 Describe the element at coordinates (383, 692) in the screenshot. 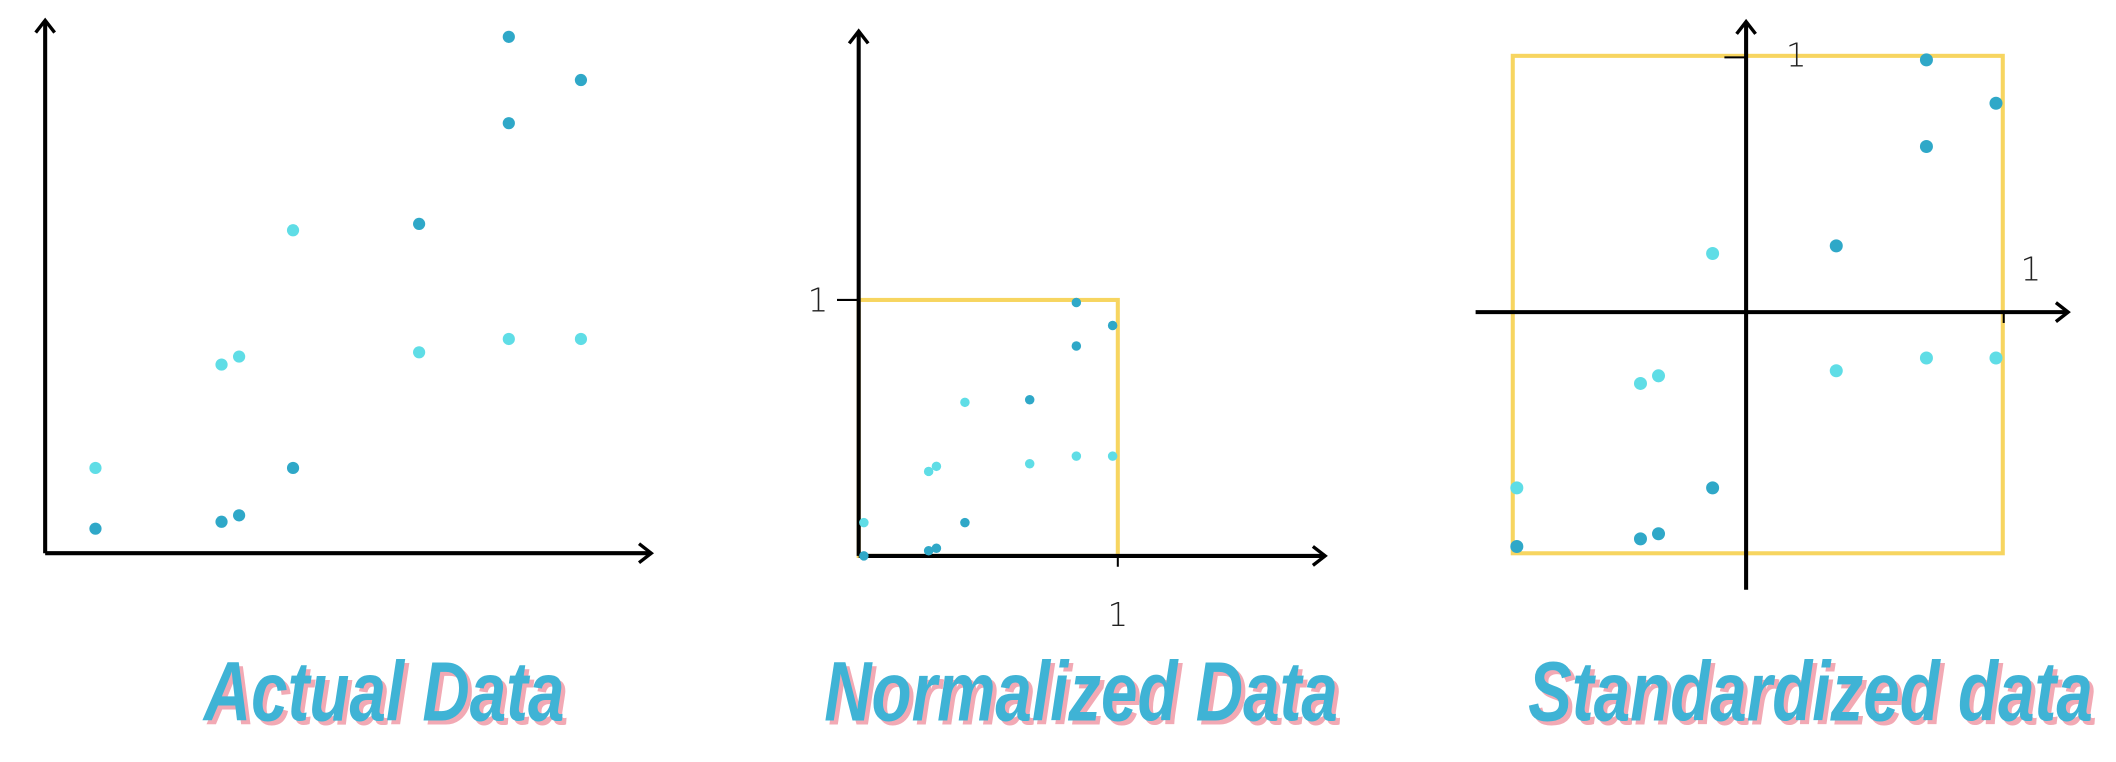

I see `chart-title: Actual Data` at that location.